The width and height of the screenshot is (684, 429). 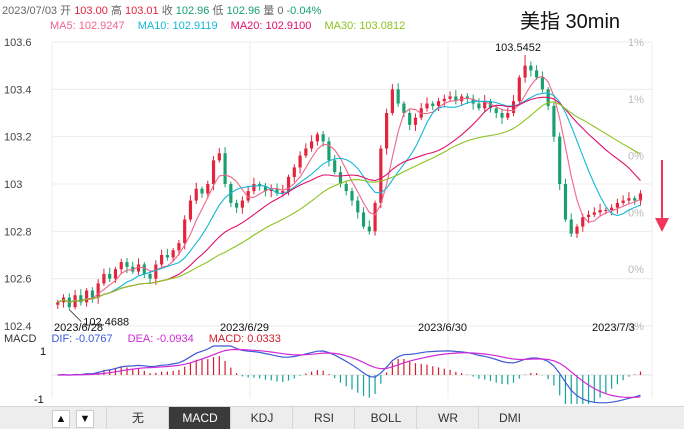 I want to click on x-axis-label: 2023/6/29, so click(x=244, y=328).